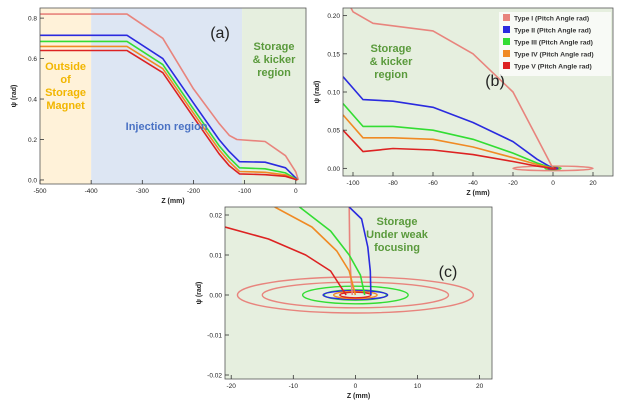 The height and width of the screenshot is (410, 618). Describe the element at coordinates (32, 100) in the screenshot. I see `y-tick-label: 0.4` at that location.